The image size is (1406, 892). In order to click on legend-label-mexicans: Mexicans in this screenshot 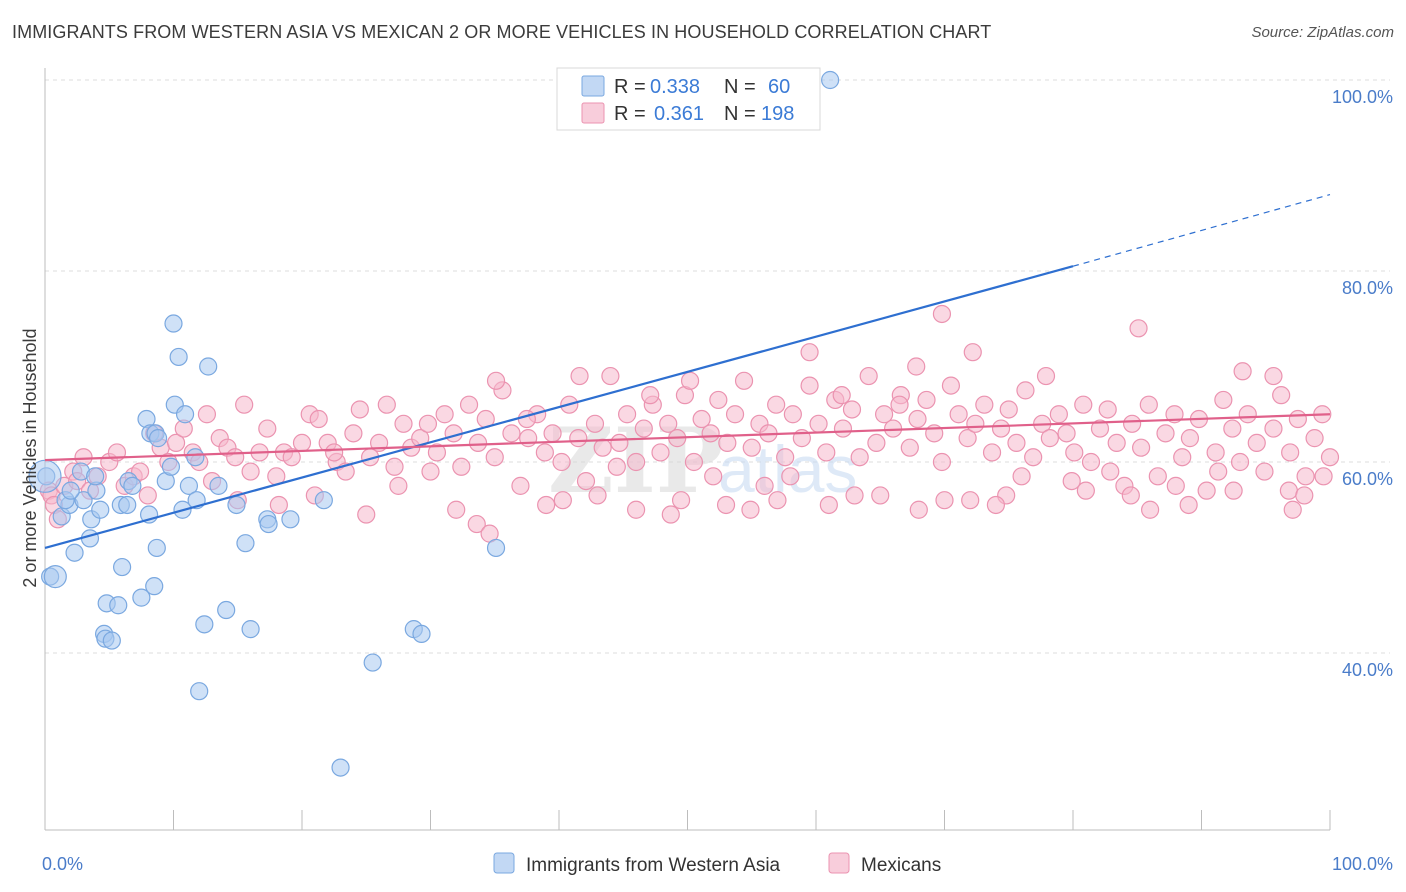, I will do `click(901, 865)`.